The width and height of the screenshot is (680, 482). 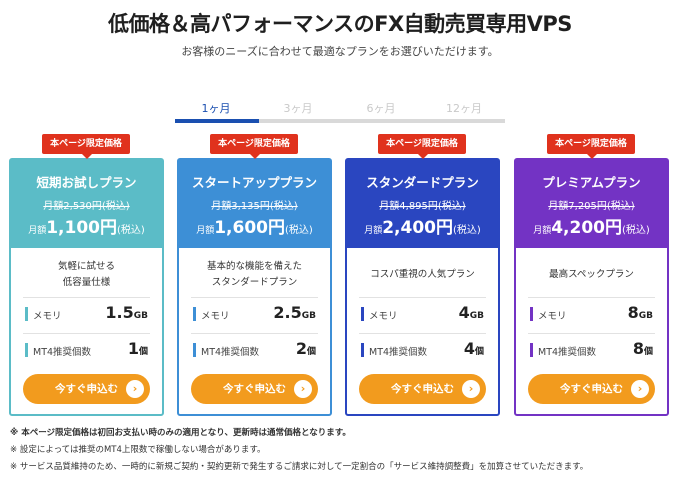 I want to click on price: 月額2,400円(税込), so click(x=422, y=228).